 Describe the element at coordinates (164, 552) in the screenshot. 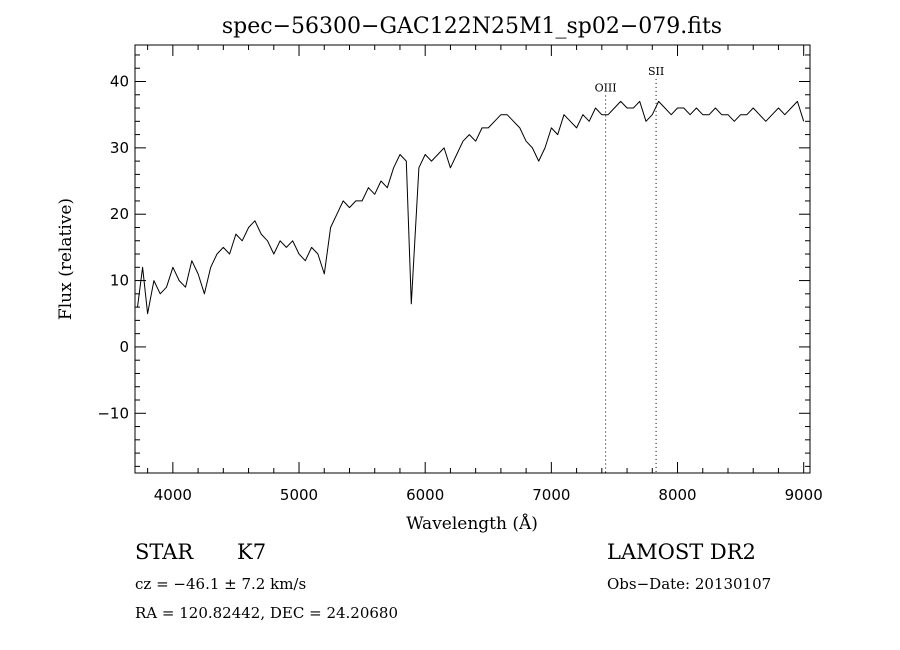

I see `object-class: STAR` at that location.